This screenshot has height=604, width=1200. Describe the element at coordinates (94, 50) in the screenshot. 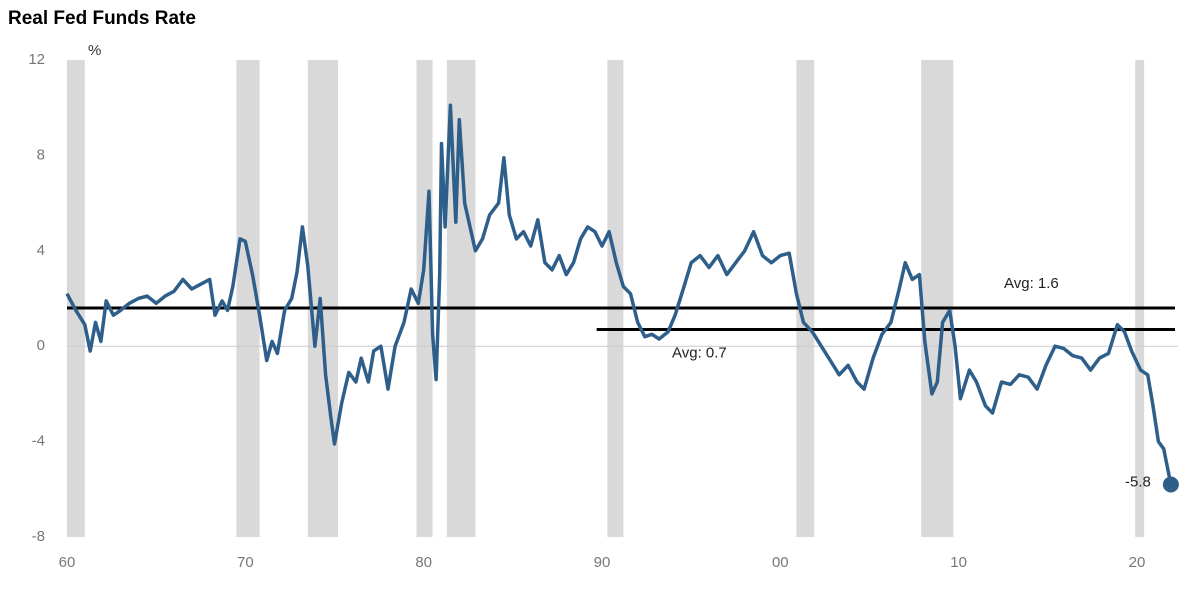

I see `y-unit: %` at that location.